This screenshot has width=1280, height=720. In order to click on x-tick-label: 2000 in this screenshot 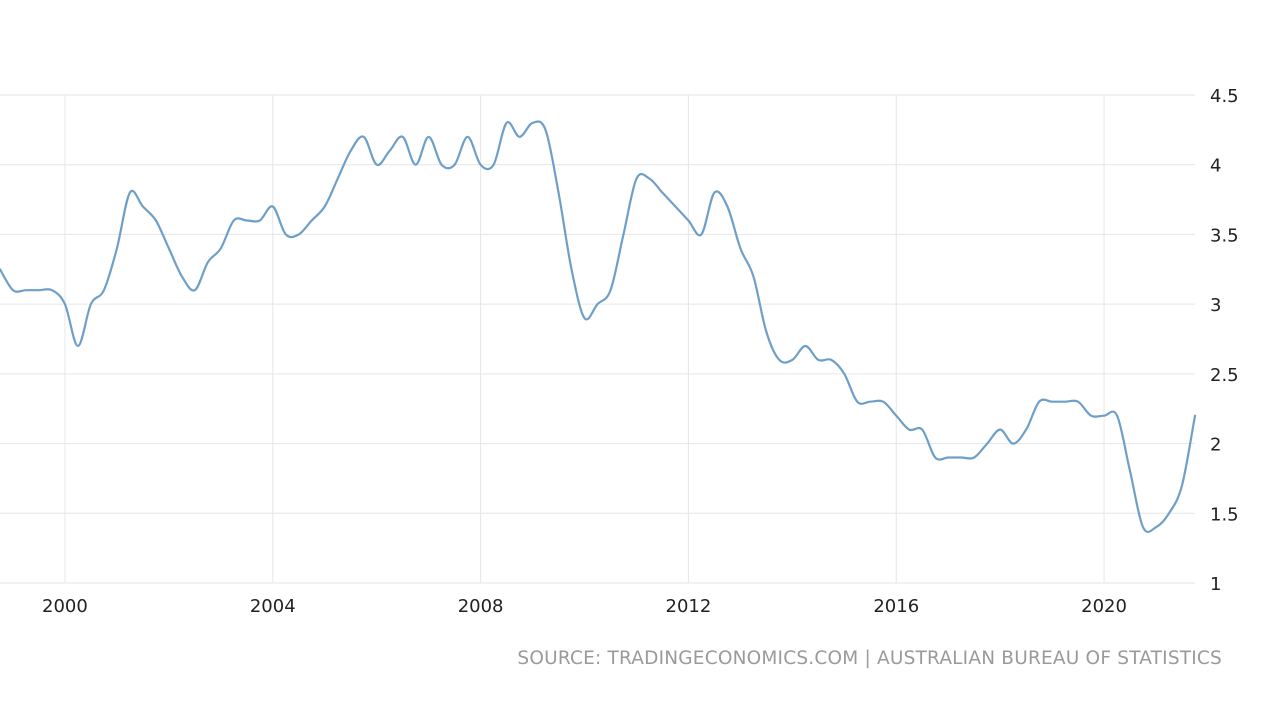, I will do `click(65, 606)`.